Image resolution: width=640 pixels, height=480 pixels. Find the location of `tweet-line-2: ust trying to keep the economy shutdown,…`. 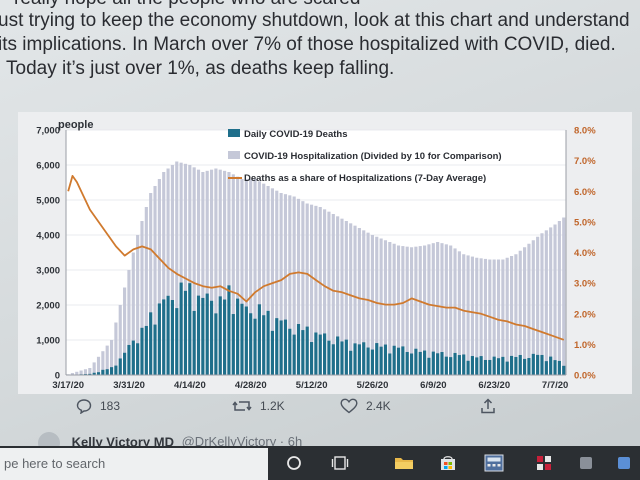

tweet-line-2: ust trying to keep the economy shutdown,… is located at coordinates (315, 20).